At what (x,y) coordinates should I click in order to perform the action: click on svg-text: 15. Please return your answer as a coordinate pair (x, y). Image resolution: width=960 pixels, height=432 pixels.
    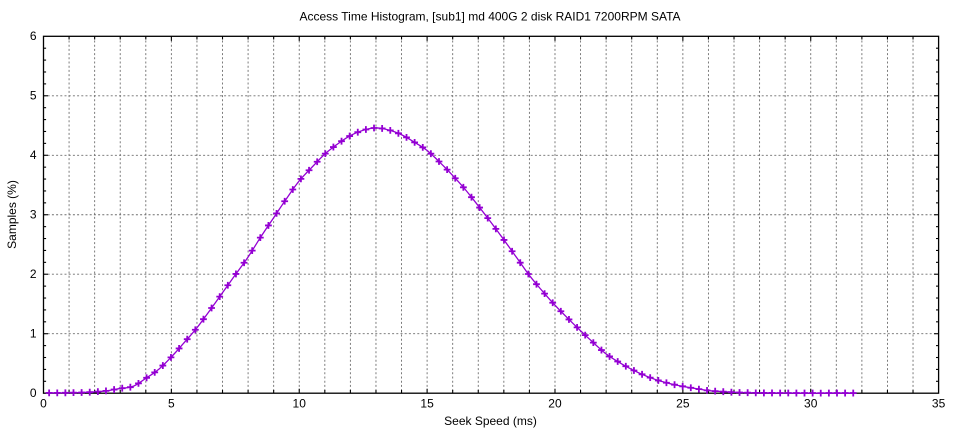
    Looking at the image, I should click on (427, 404).